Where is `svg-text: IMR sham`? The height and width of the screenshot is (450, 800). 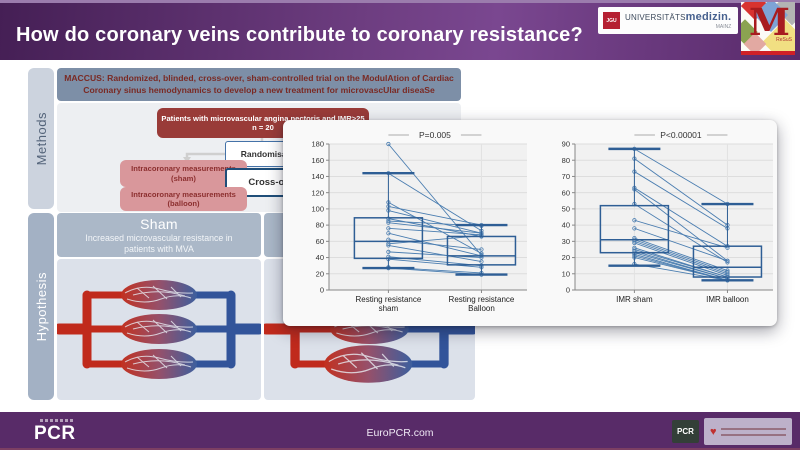 svg-text: IMR sham is located at coordinates (634, 299).